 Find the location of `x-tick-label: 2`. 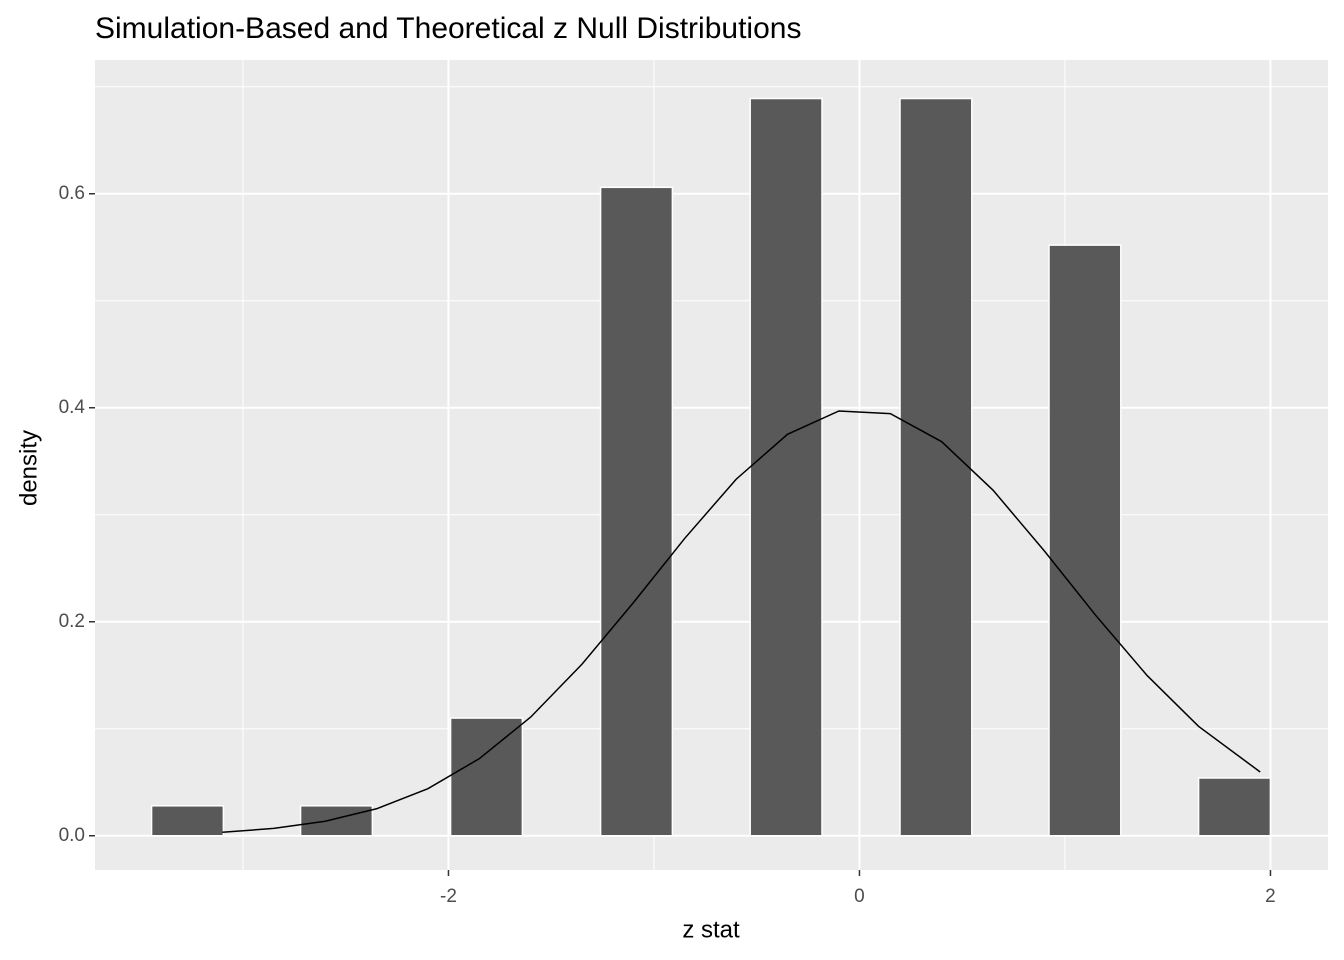

x-tick-label: 2 is located at coordinates (1270, 896).